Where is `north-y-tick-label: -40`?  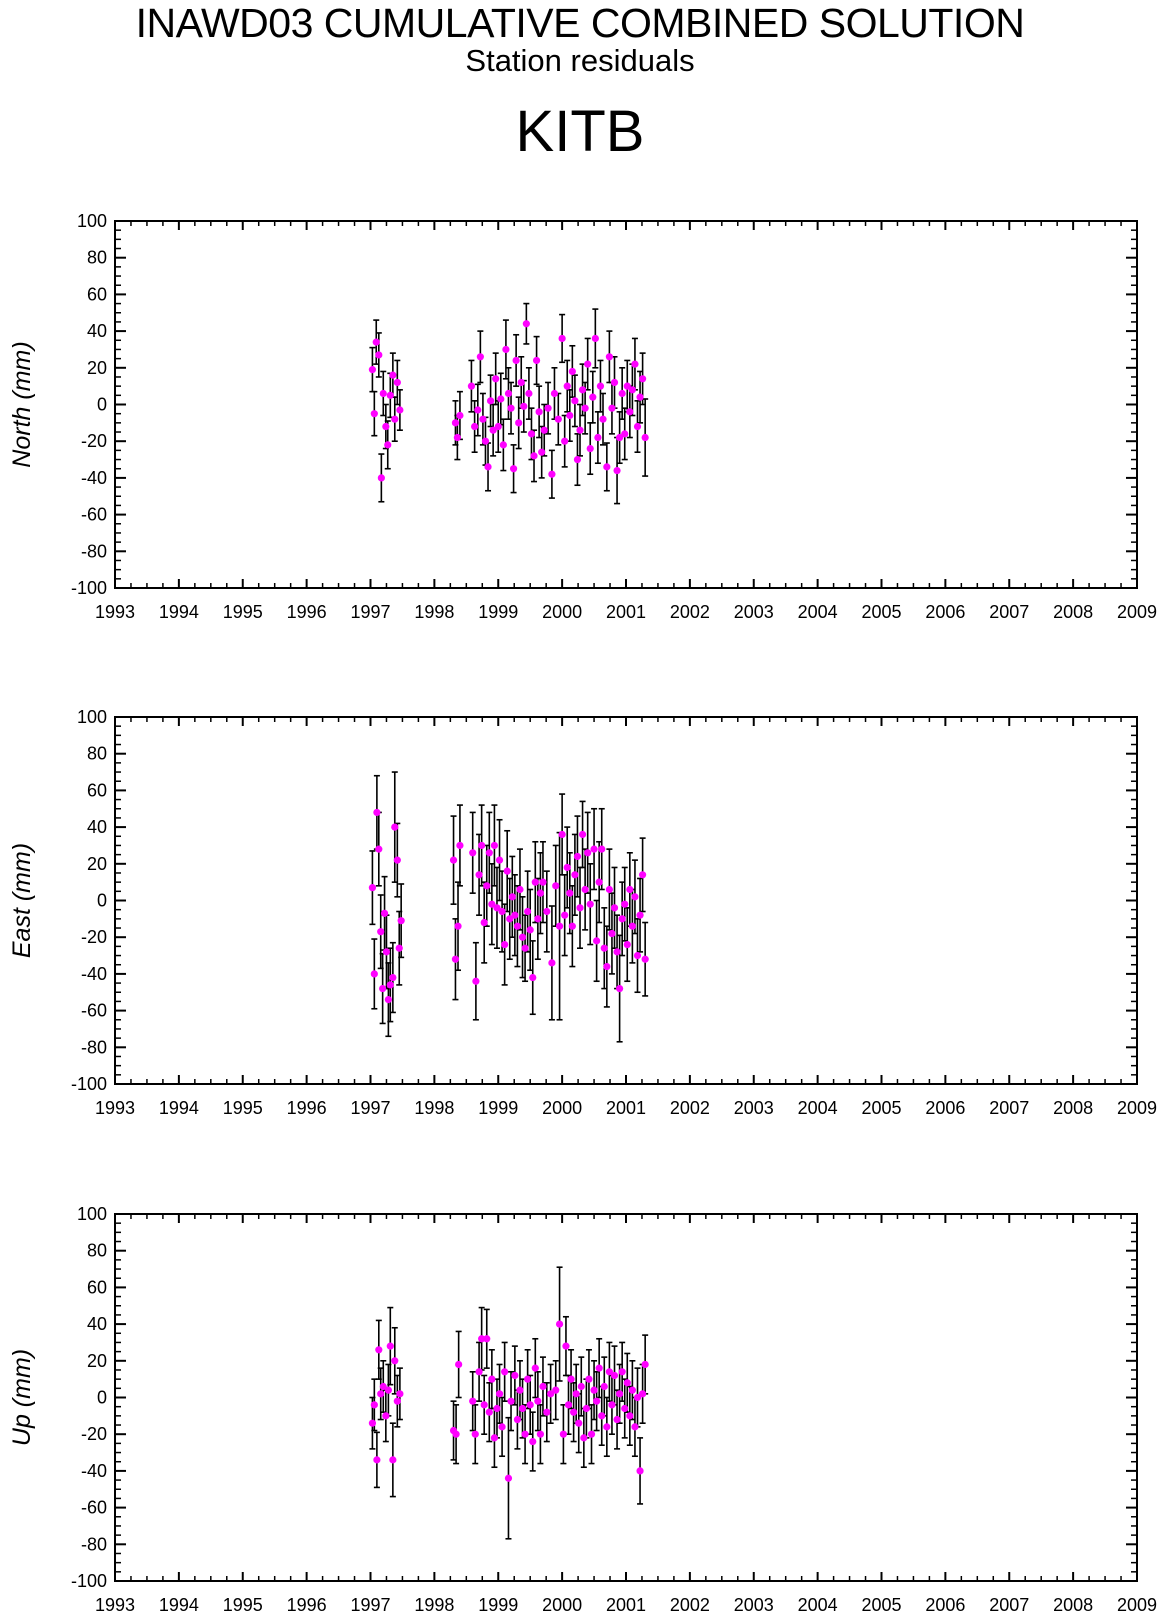
north-y-tick-label: -40 is located at coordinates (94, 478).